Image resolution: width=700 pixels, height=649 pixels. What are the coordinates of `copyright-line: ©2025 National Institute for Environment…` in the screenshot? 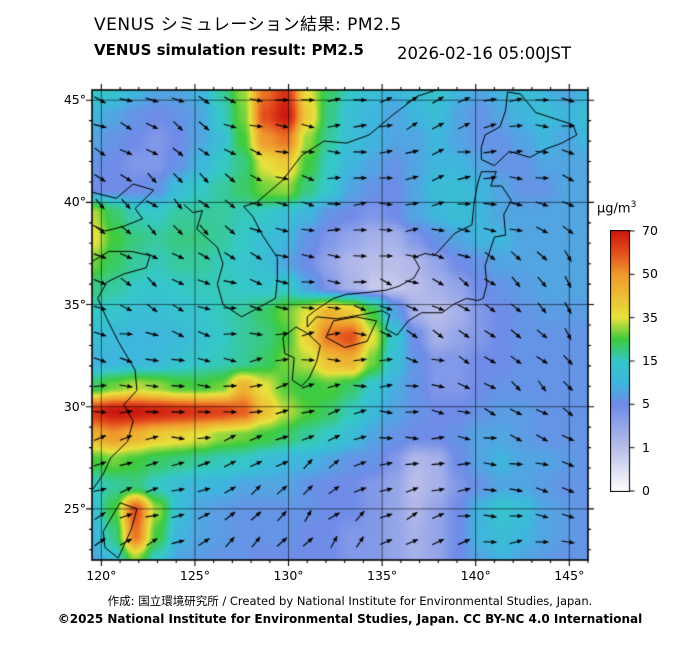 It's located at (350, 619).